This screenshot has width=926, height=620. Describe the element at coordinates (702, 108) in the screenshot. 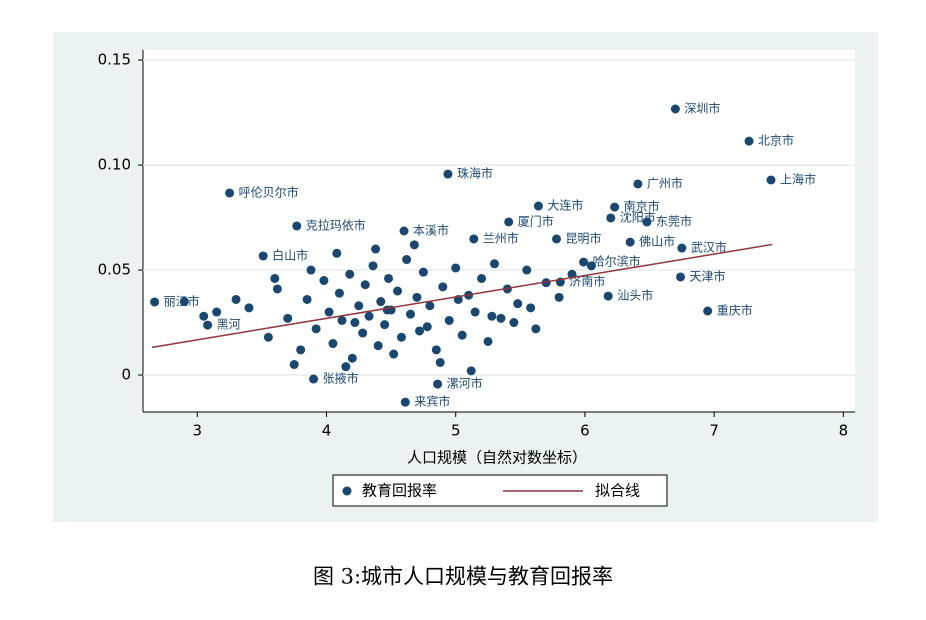

I see `point-label: 深圳市` at that location.